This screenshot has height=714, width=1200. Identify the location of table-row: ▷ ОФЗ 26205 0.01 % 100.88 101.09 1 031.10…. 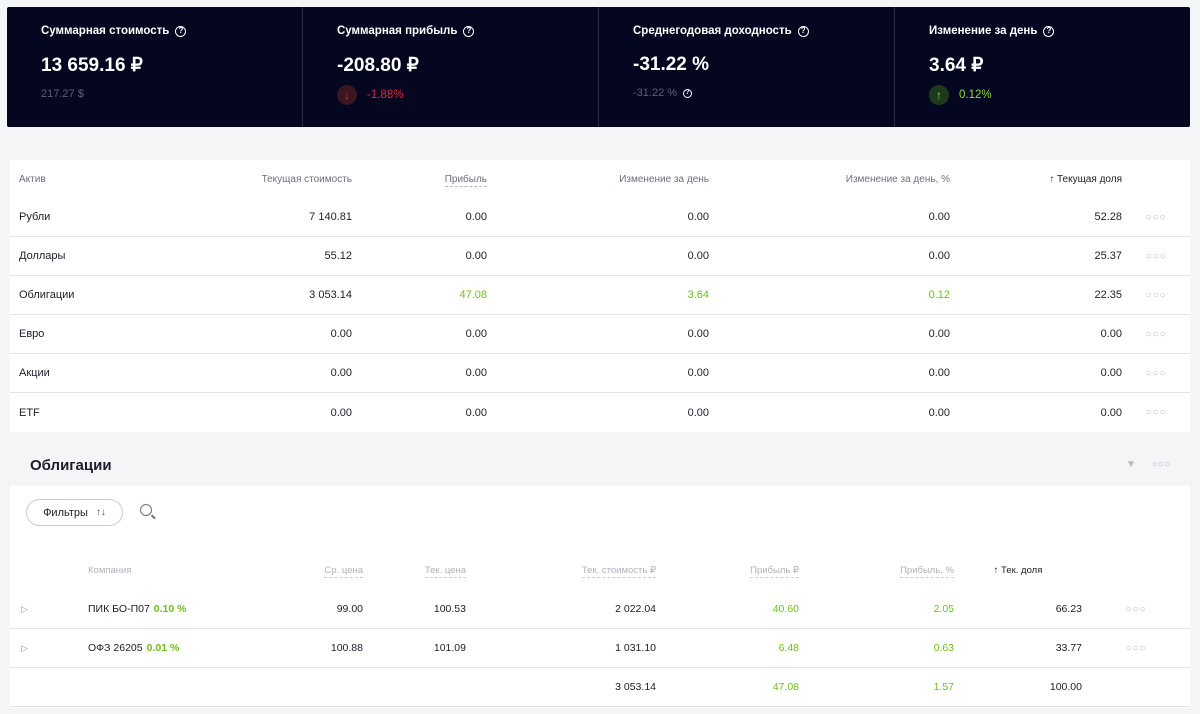
(600, 648).